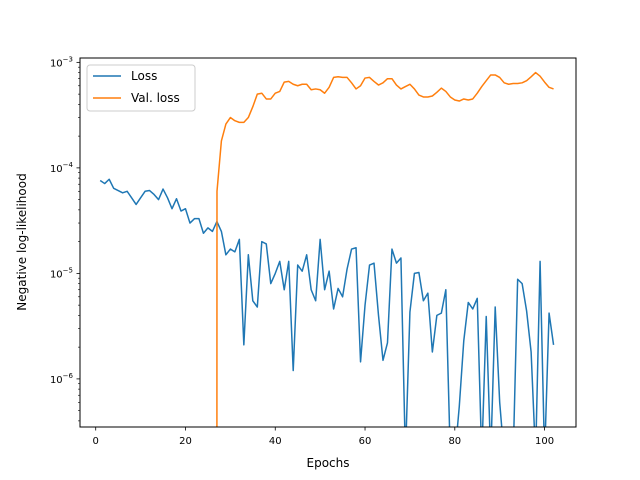 The width and height of the screenshot is (640, 480). What do you see at coordinates (144, 76) in the screenshot?
I see `legend-label-1: Loss` at bounding box center [144, 76].